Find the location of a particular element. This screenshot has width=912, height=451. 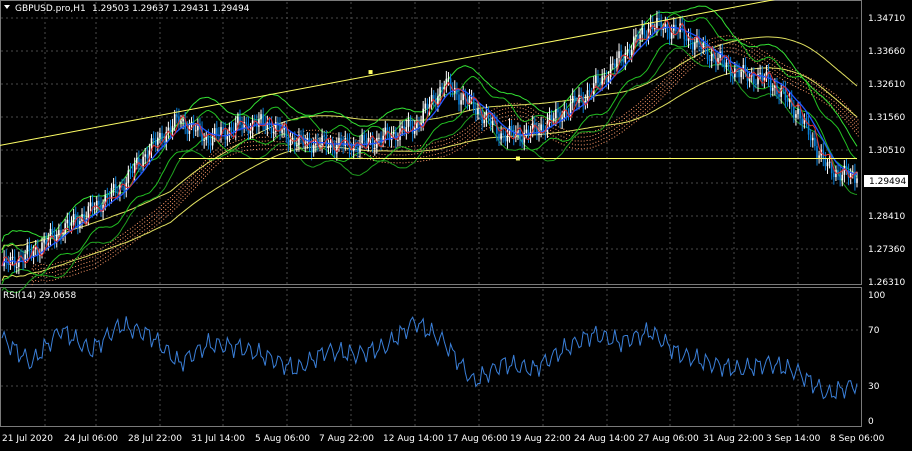

chevron-down-icon is located at coordinates (7, 7).